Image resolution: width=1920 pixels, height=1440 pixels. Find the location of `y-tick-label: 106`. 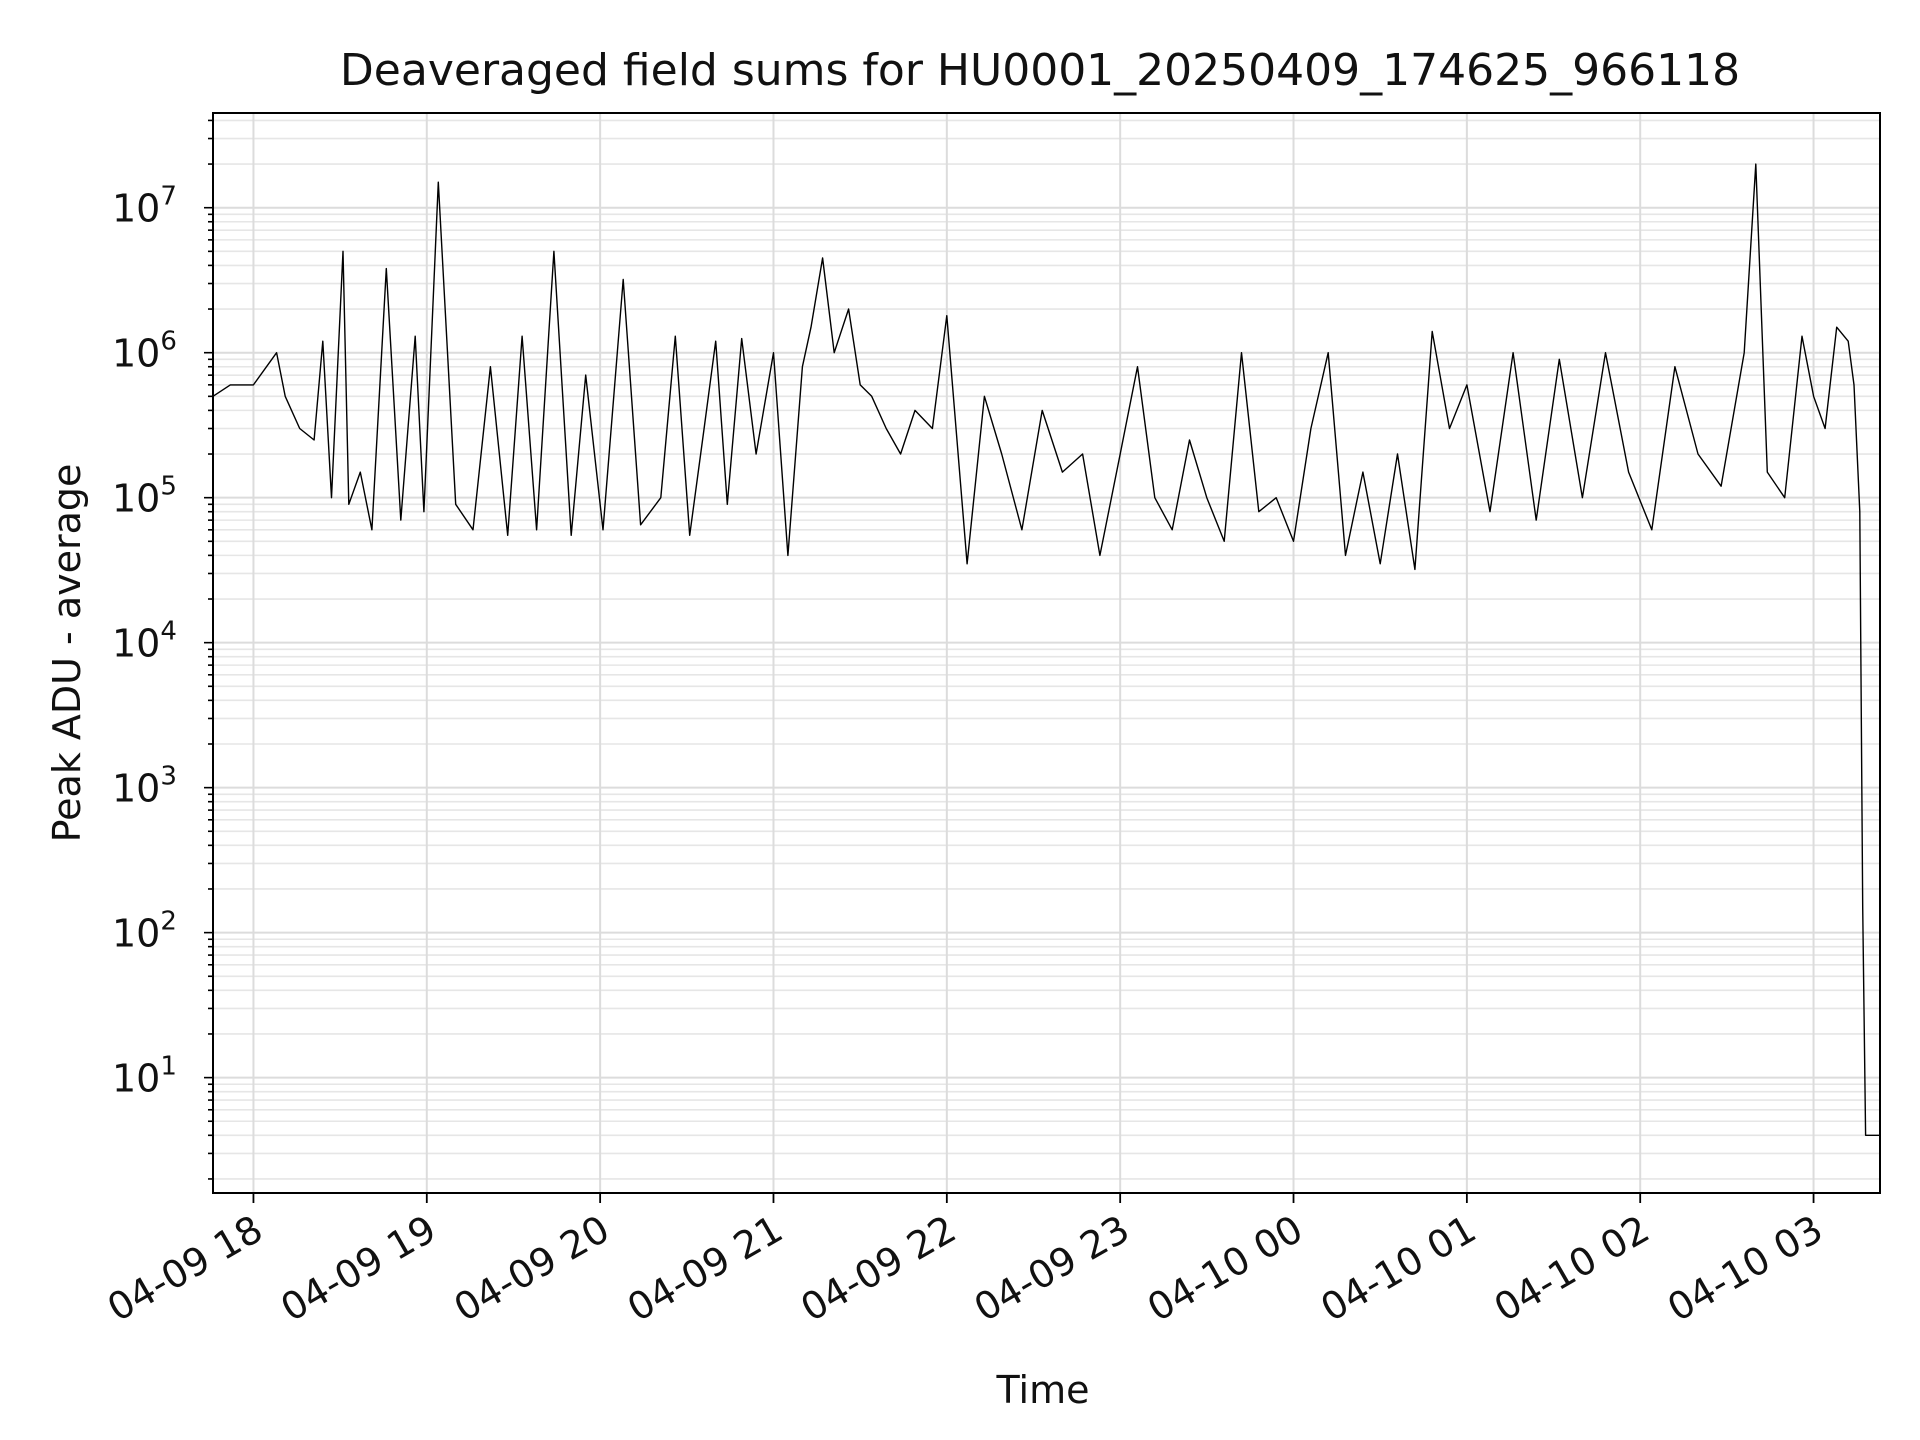

y-tick-label: 106 is located at coordinates (144, 351).